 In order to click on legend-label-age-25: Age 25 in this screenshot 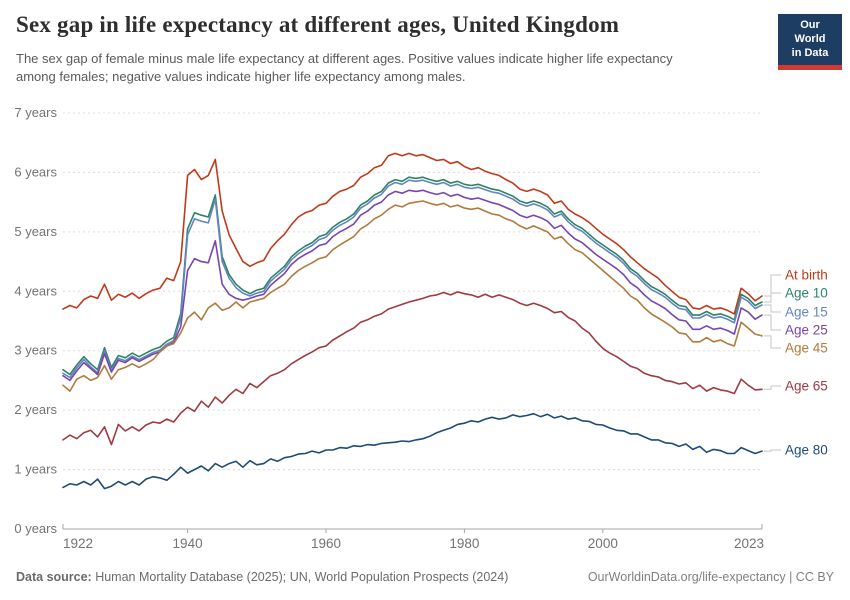, I will do `click(806, 330)`.